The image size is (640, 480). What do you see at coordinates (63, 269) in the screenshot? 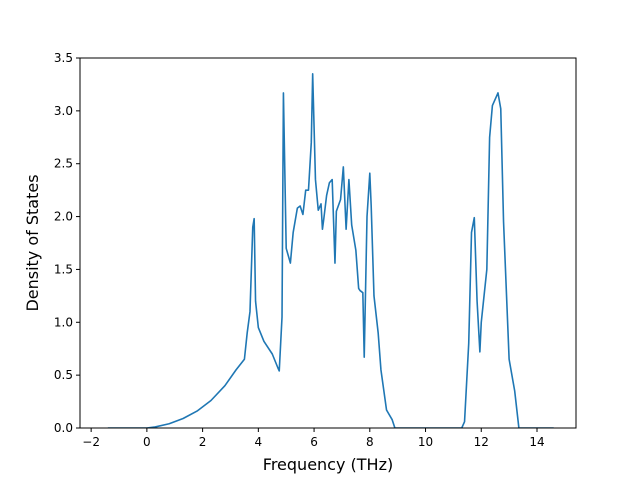
I see `y-tick-label: 1.5` at bounding box center [63, 269].